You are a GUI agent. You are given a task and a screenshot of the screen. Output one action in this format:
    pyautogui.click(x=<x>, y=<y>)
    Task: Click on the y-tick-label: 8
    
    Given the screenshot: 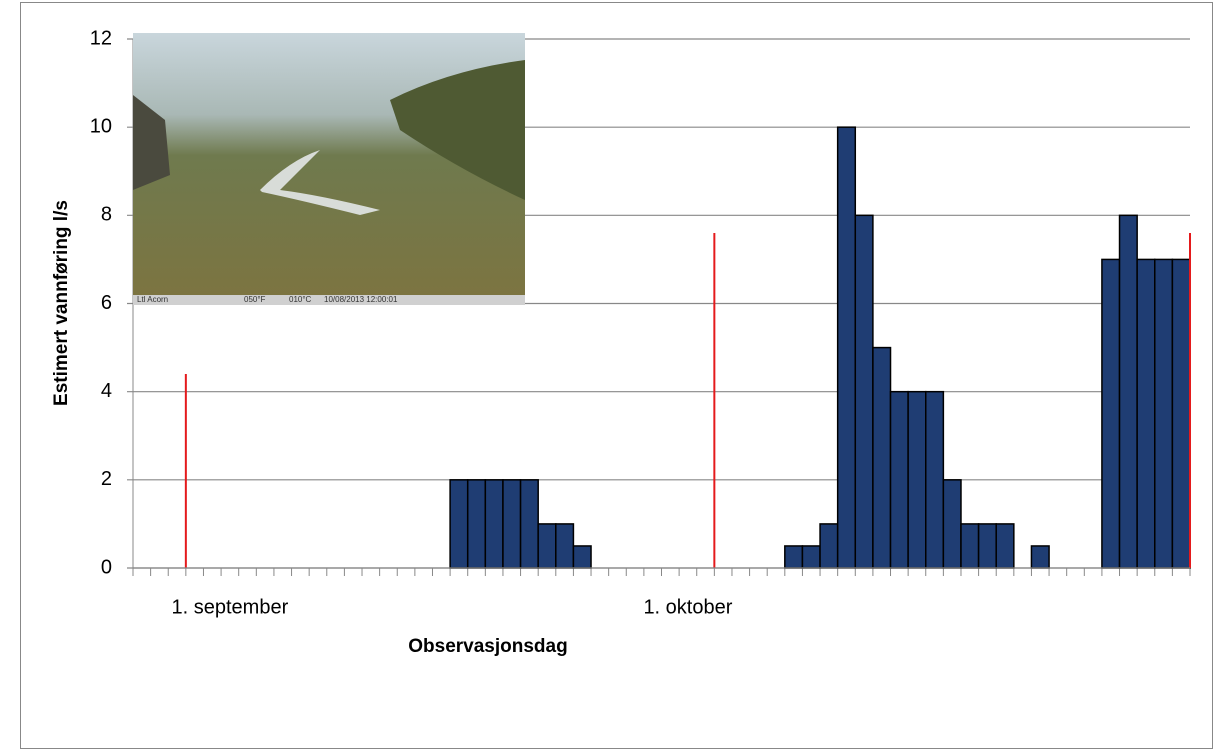 What is the action you would take?
    pyautogui.click(x=106, y=215)
    